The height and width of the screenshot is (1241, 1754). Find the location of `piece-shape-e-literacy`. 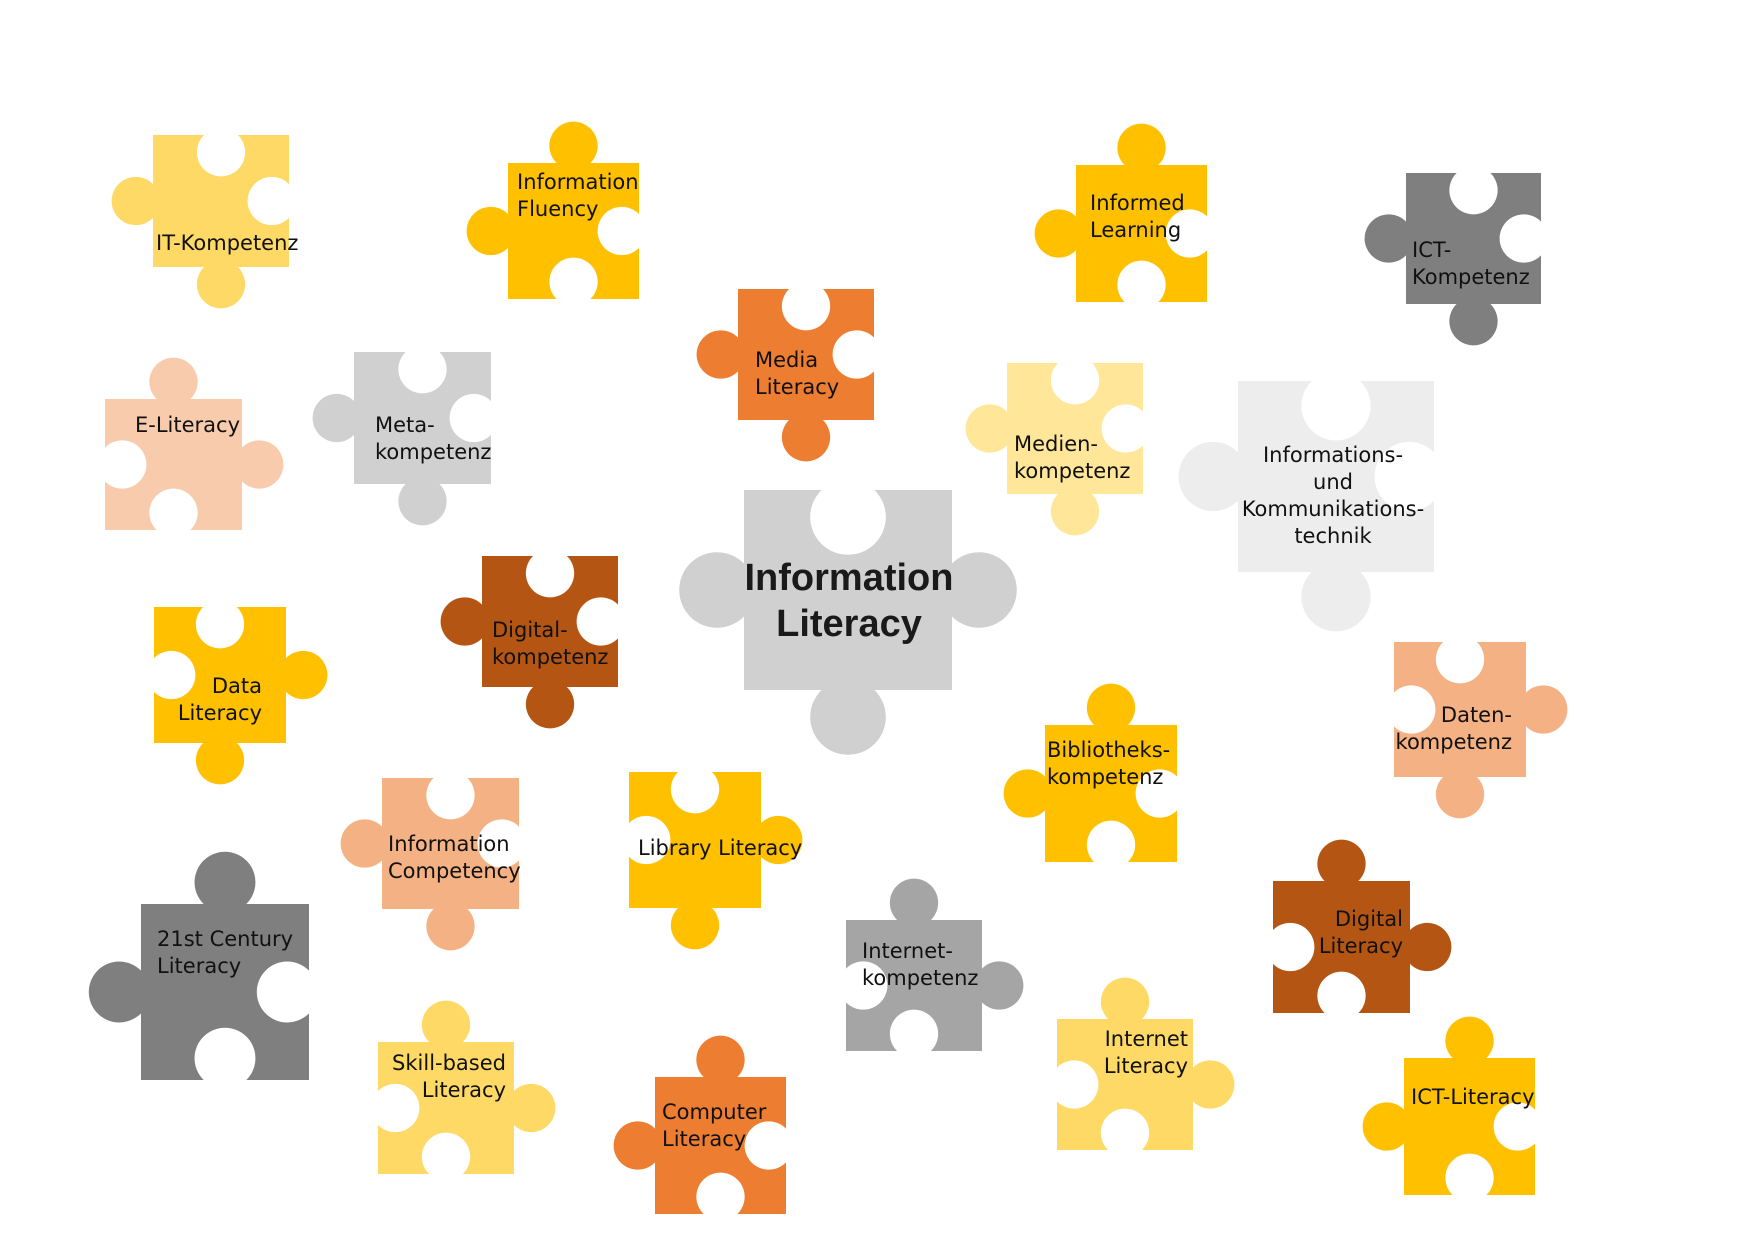

piece-shape-e-literacy is located at coordinates (194, 443).